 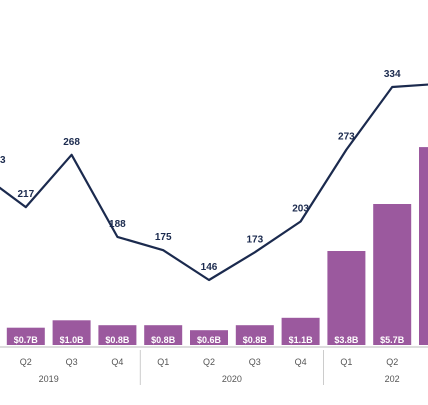 What do you see at coordinates (301, 362) in the screenshot?
I see `x-tick-label-7: Q4` at bounding box center [301, 362].